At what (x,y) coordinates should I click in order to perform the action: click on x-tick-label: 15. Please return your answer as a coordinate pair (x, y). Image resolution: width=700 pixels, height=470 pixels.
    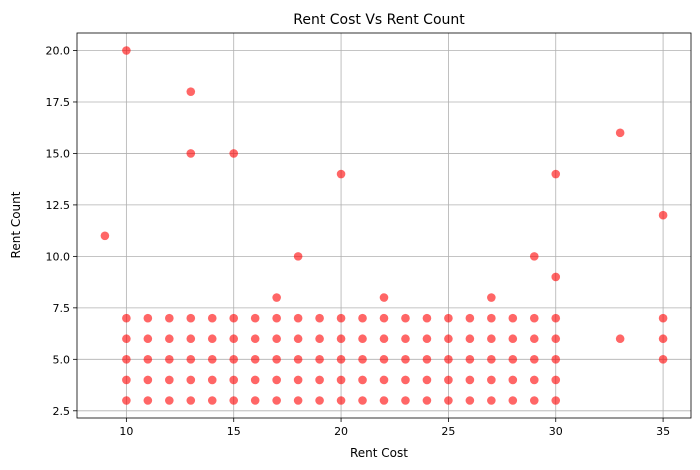
    Looking at the image, I should click on (234, 431).